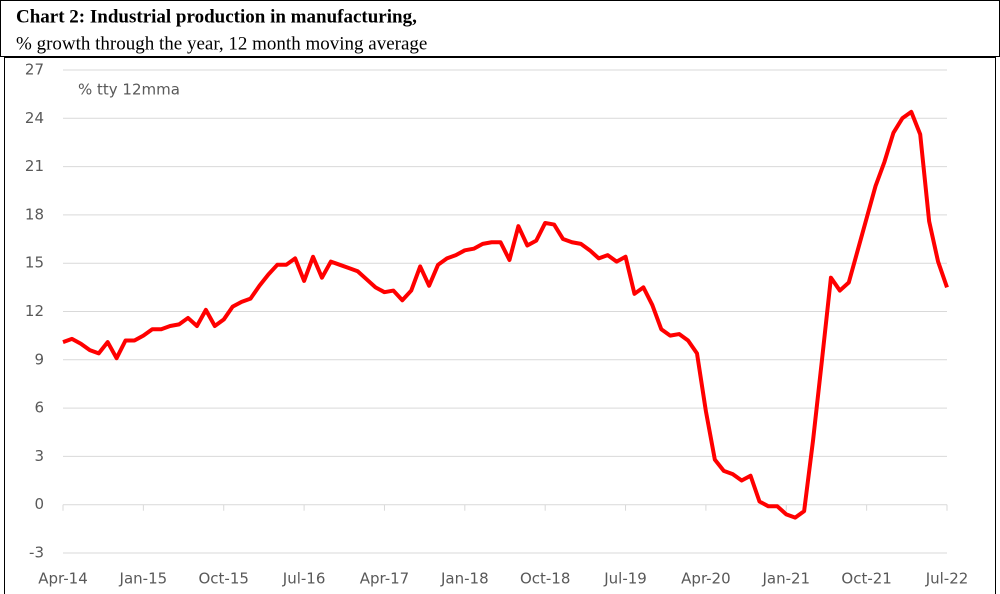 Image resolution: width=1000 pixels, height=594 pixels. Describe the element at coordinates (39, 359) in the screenshot. I see `y-tick-label: 9` at that location.